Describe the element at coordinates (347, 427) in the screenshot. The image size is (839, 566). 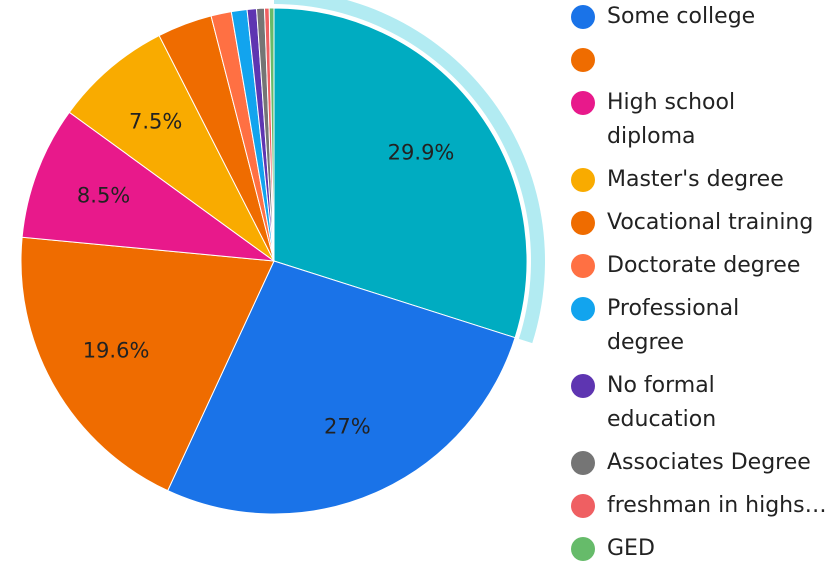
I see `slice-label: 27%` at that location.